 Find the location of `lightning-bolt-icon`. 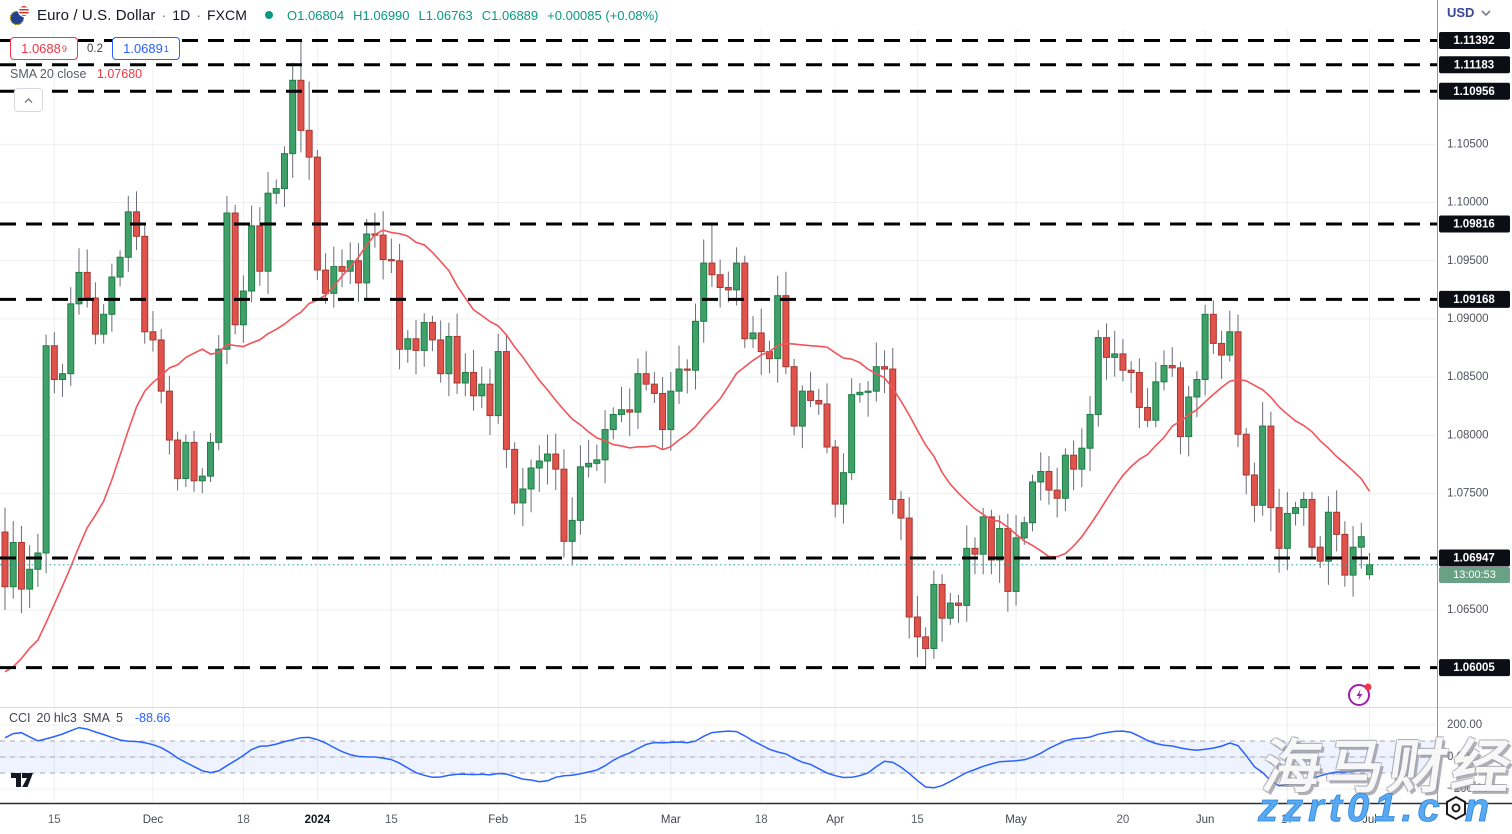

lightning-bolt-icon is located at coordinates (1359, 695).